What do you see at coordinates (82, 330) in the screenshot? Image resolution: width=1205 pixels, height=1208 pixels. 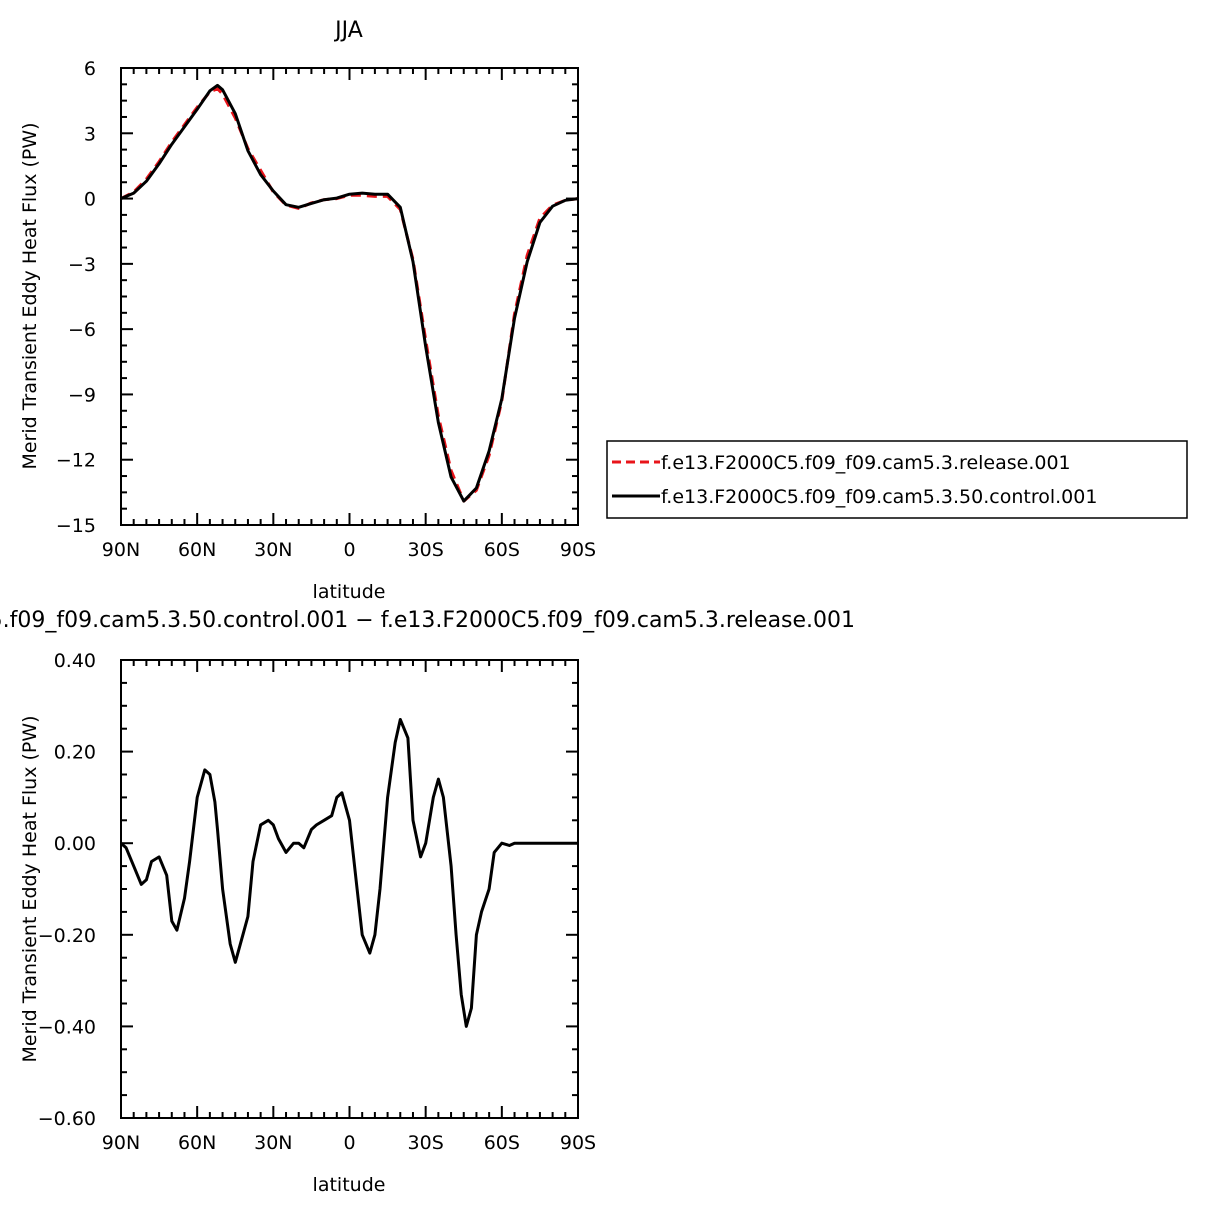 I see `top-y-tick-label: −6` at bounding box center [82, 330].